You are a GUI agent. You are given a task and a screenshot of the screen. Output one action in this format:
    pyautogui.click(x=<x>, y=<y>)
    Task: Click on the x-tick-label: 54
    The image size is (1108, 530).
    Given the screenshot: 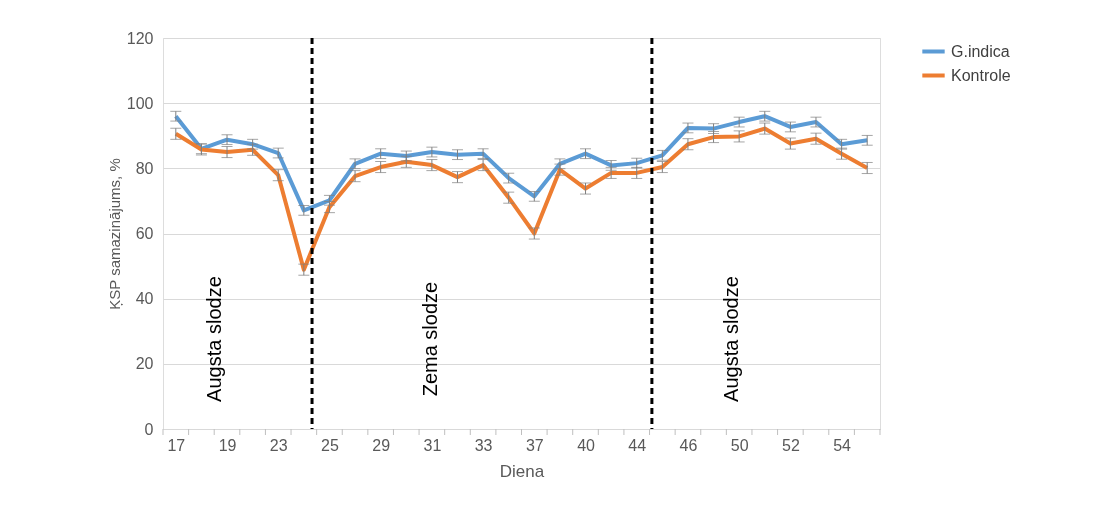 What is the action you would take?
    pyautogui.click(x=842, y=445)
    